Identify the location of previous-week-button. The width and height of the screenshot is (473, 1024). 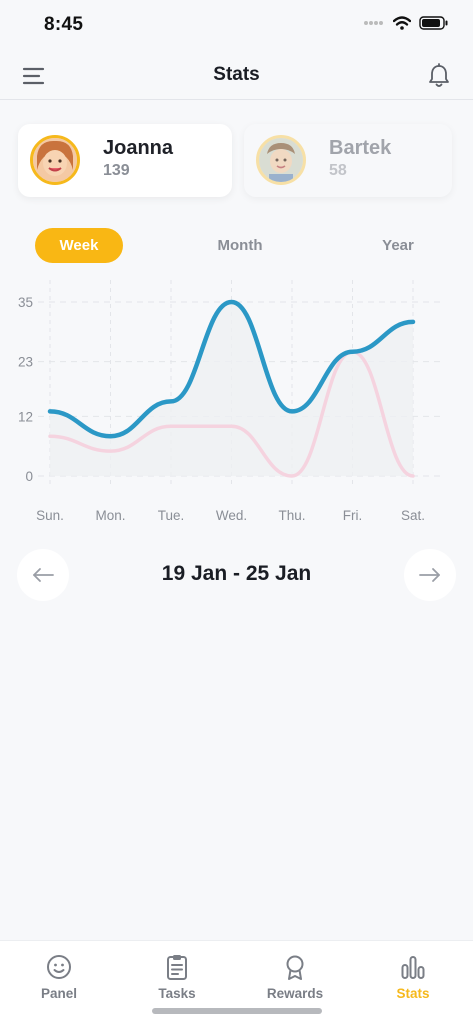
(43, 575).